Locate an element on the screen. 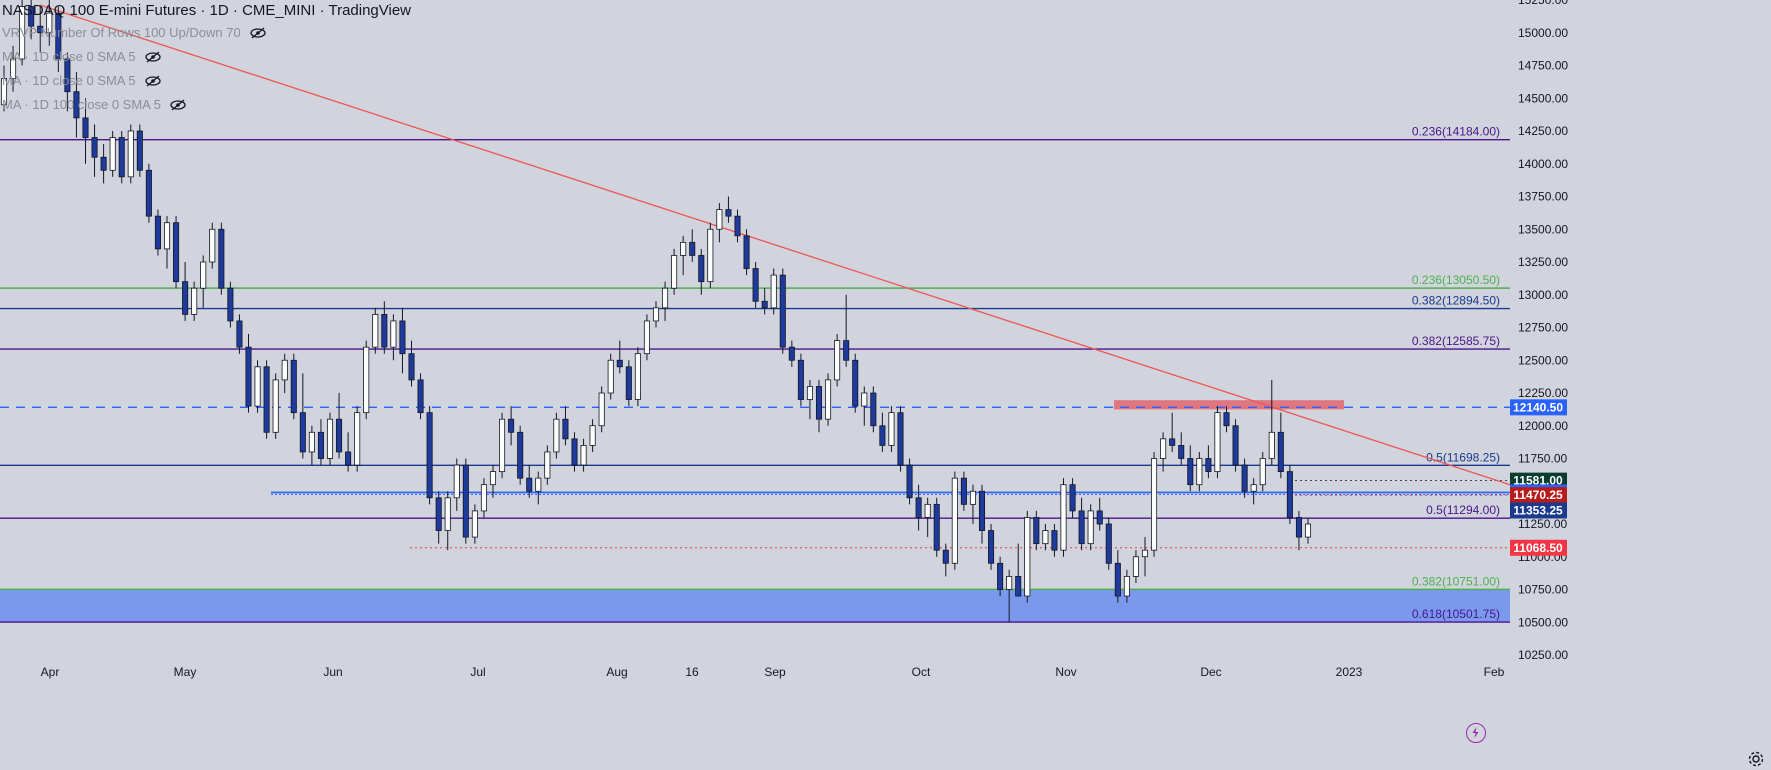 The width and height of the screenshot is (1771, 770). price-badge-label: 11581.00 is located at coordinates (1538, 481).